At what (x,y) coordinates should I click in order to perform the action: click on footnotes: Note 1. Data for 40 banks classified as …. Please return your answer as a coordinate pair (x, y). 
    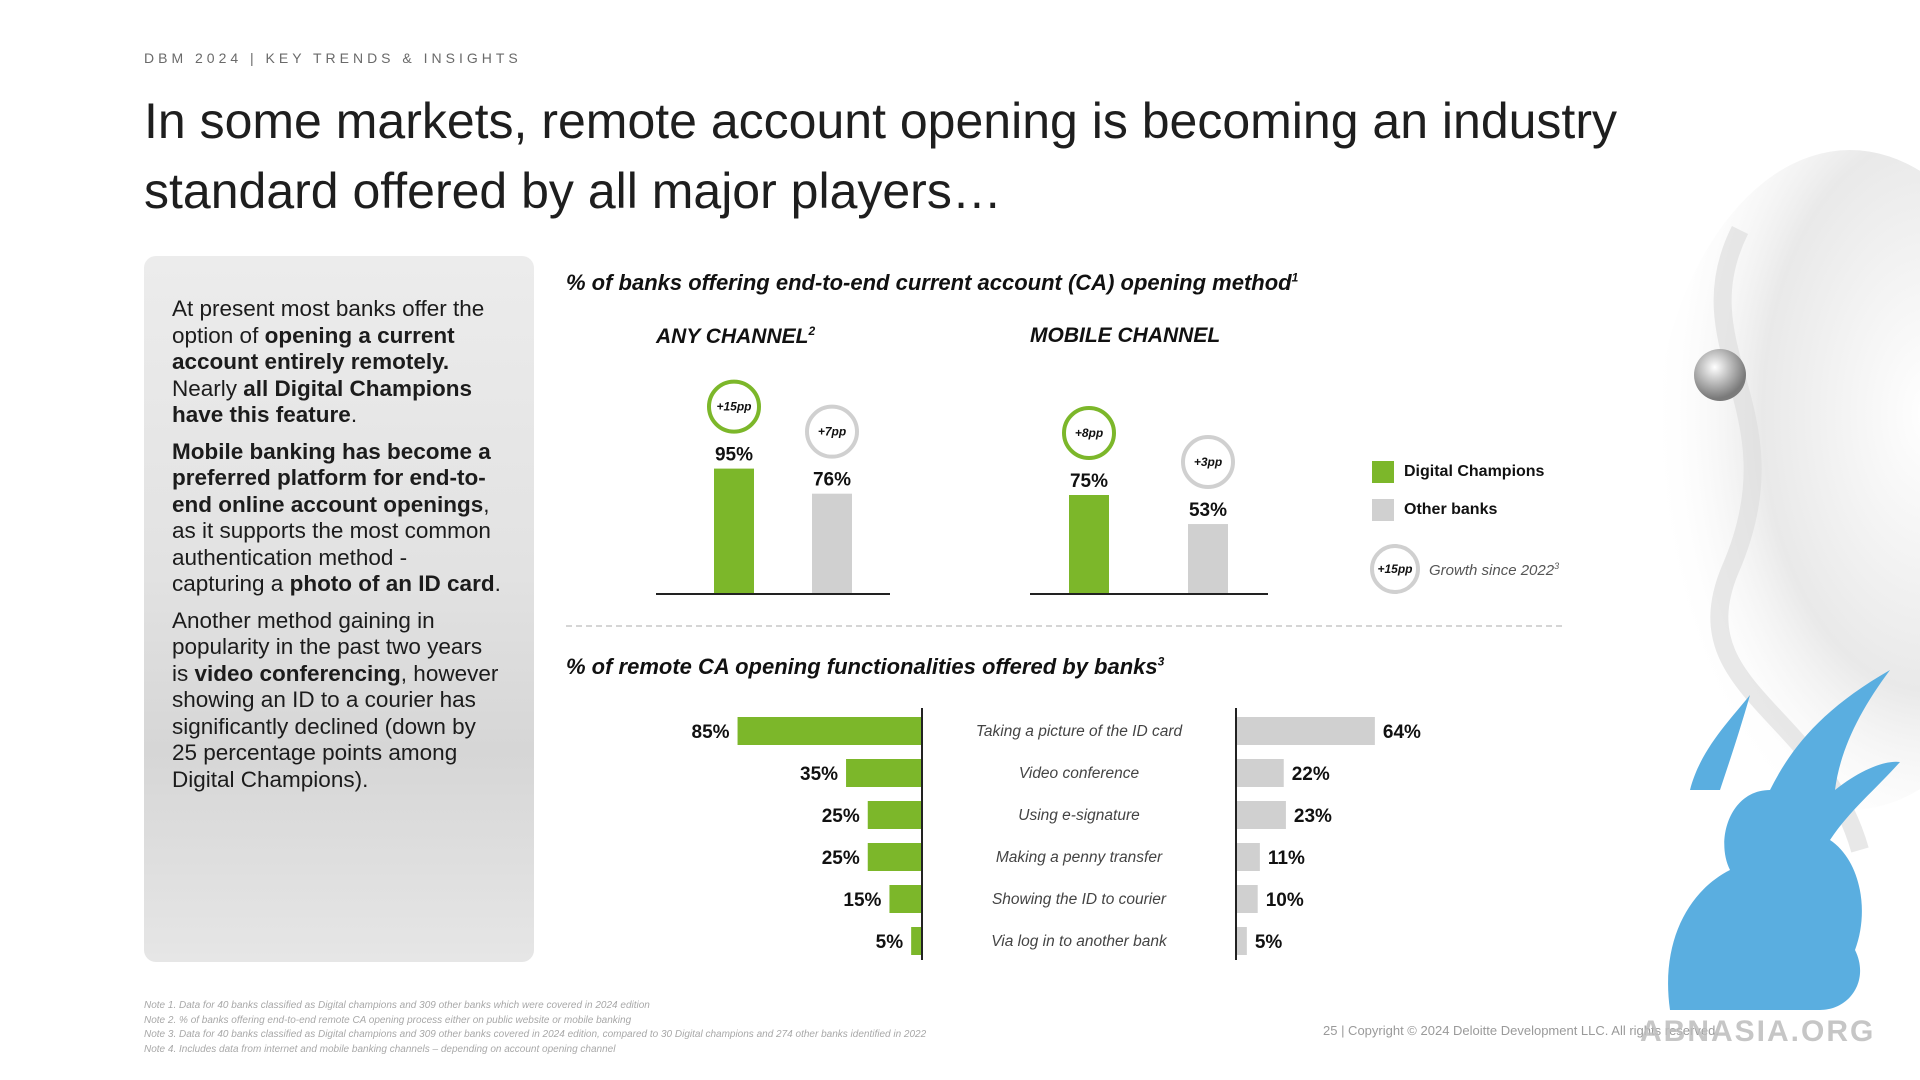
    Looking at the image, I should click on (535, 1028).